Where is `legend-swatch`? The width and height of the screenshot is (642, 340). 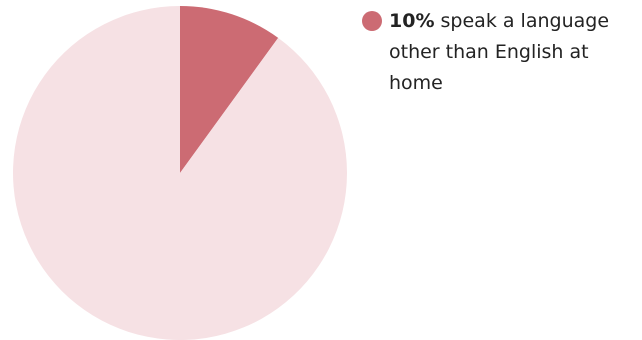
legend-swatch is located at coordinates (372, 21).